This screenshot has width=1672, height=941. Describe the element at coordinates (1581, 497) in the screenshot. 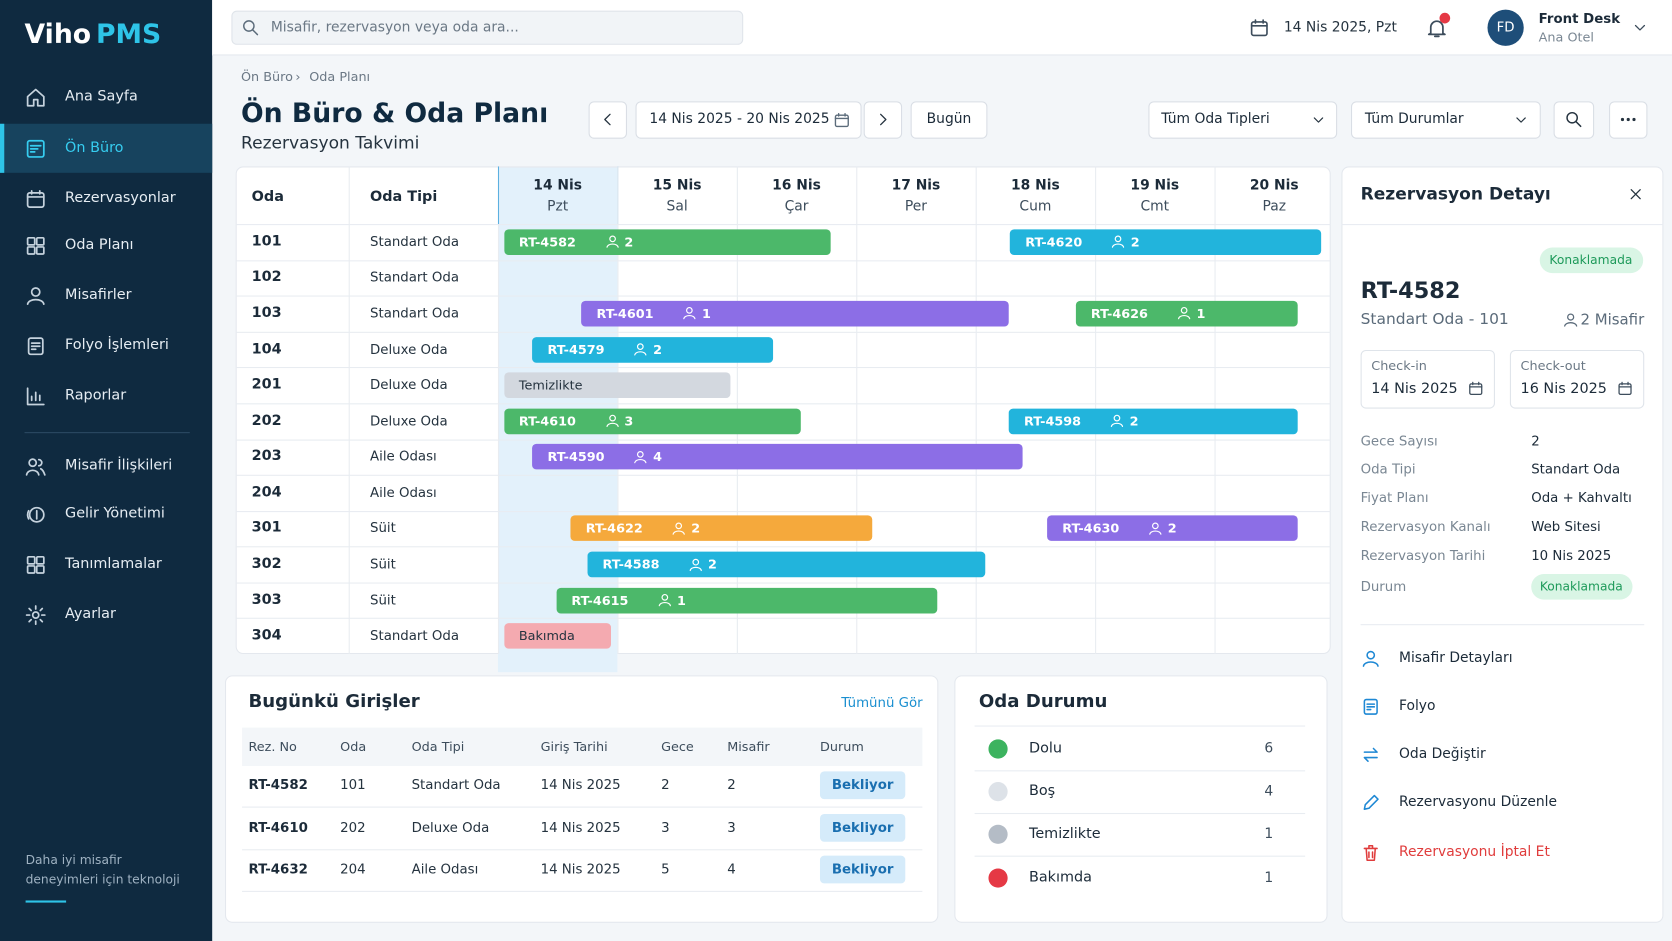

I see `field-value: Oda + Kahvaltı` at that location.